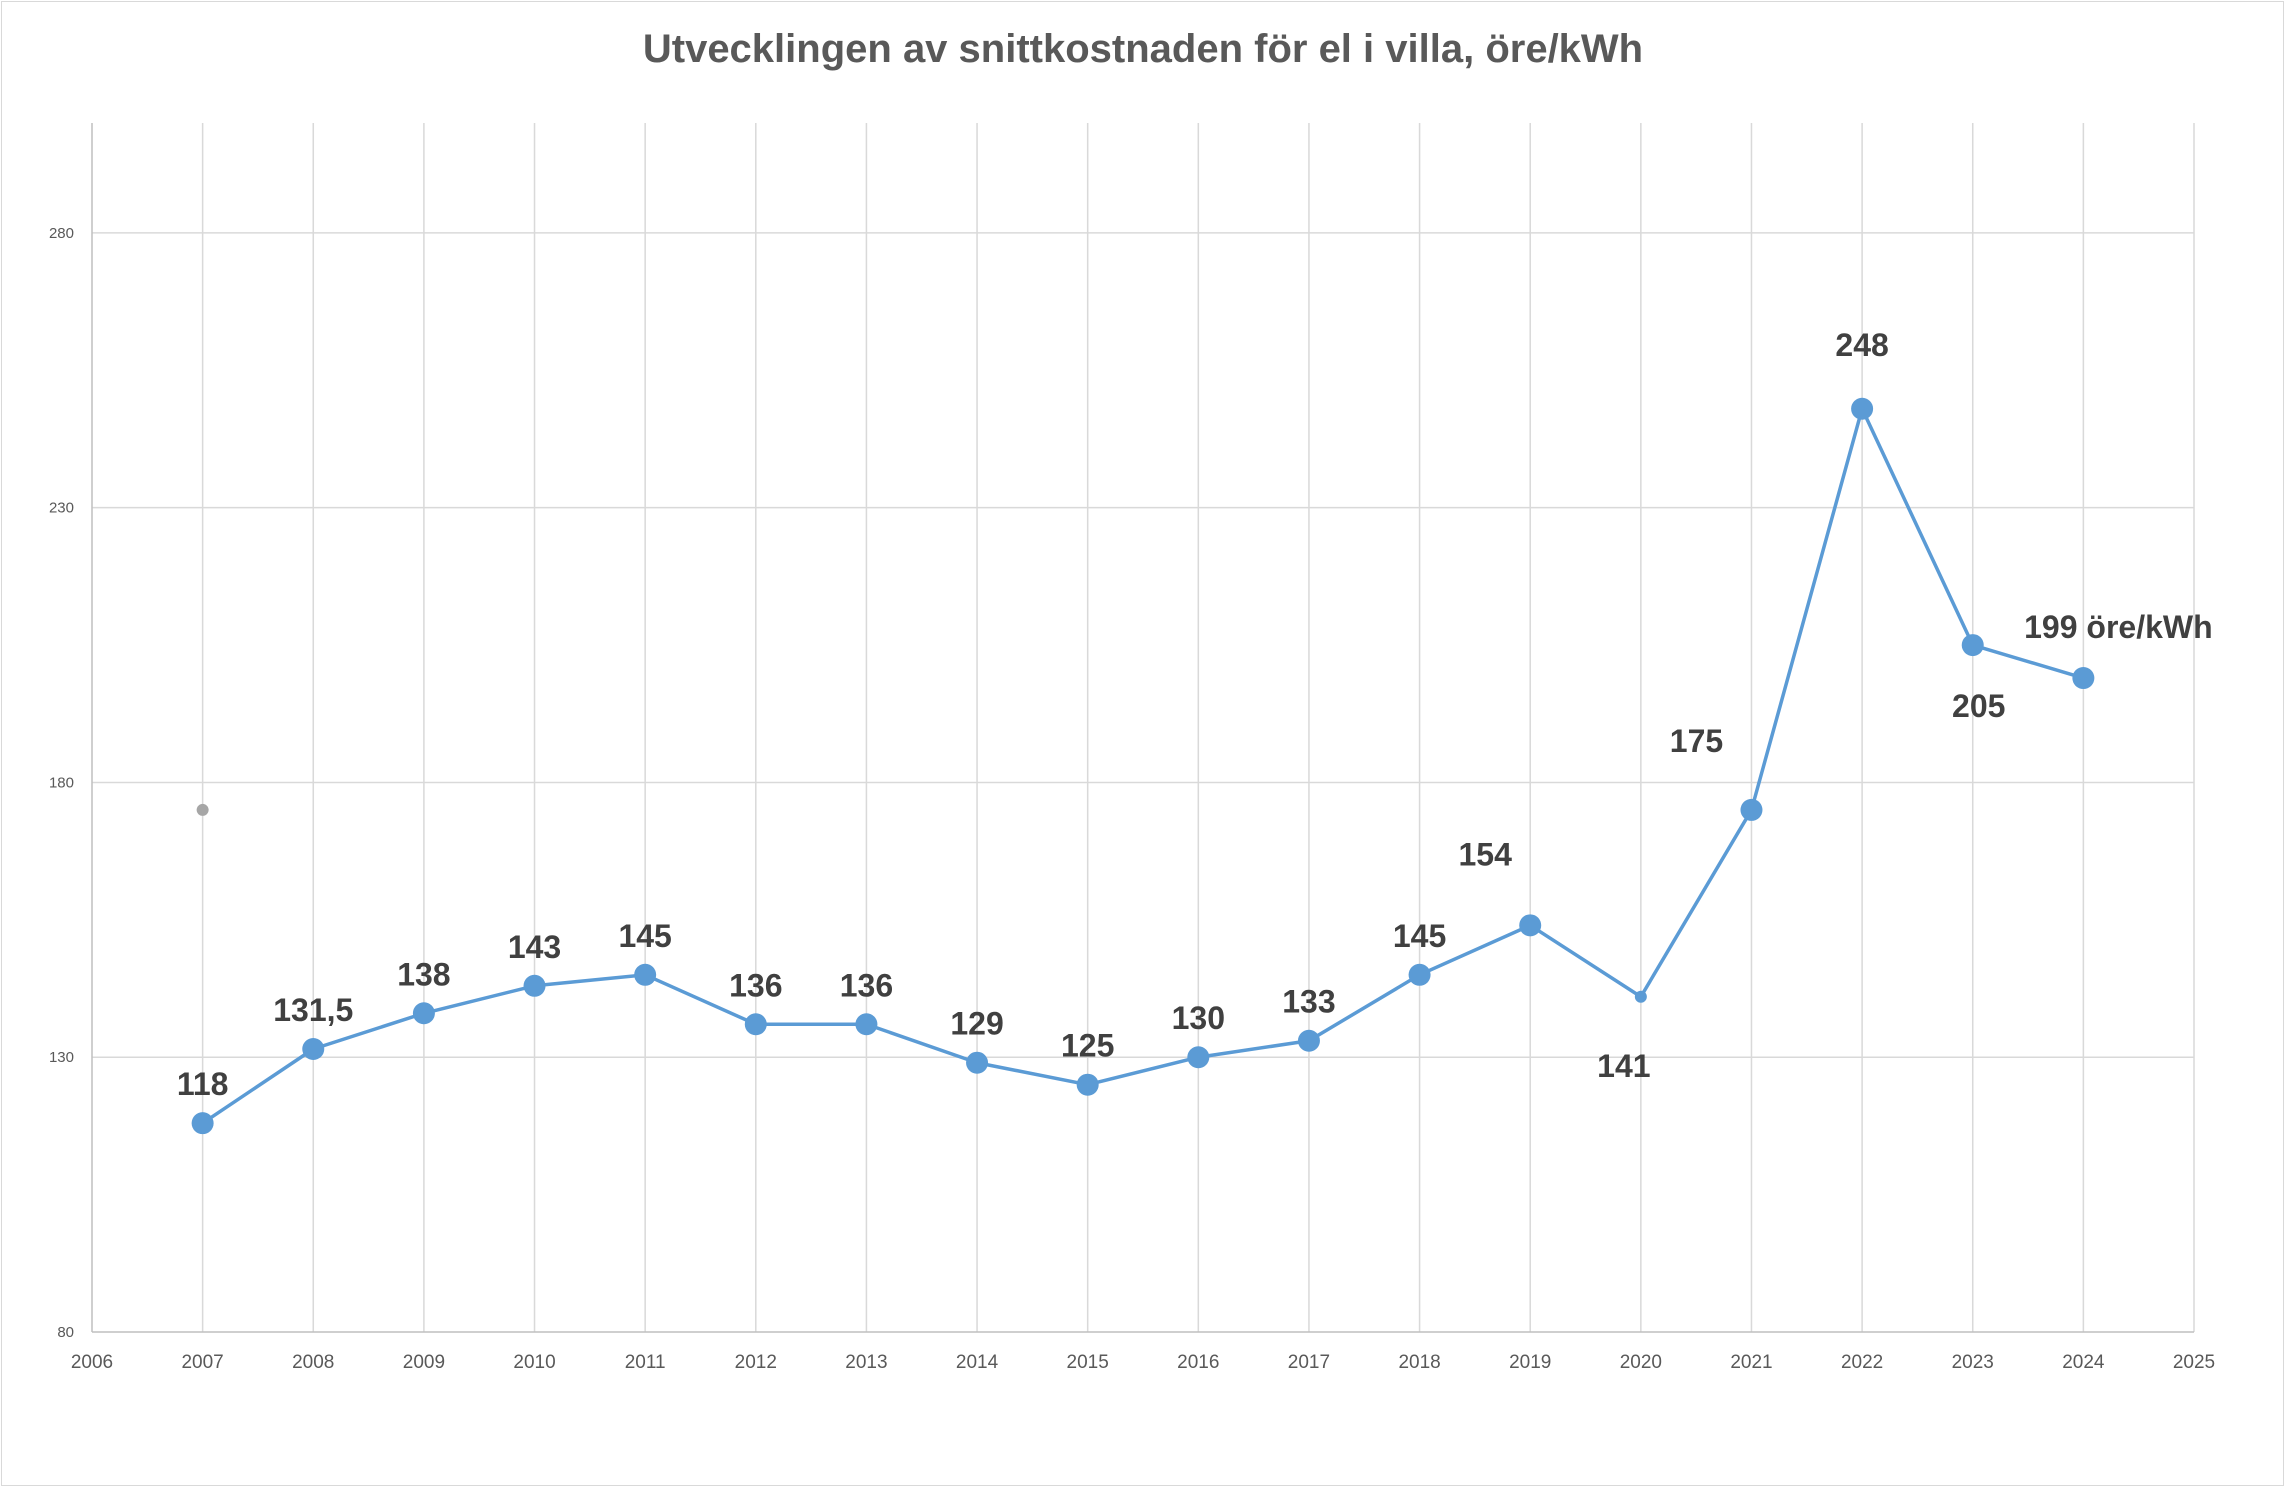  I want to click on x-tick-label: 2011, so click(645, 1362).